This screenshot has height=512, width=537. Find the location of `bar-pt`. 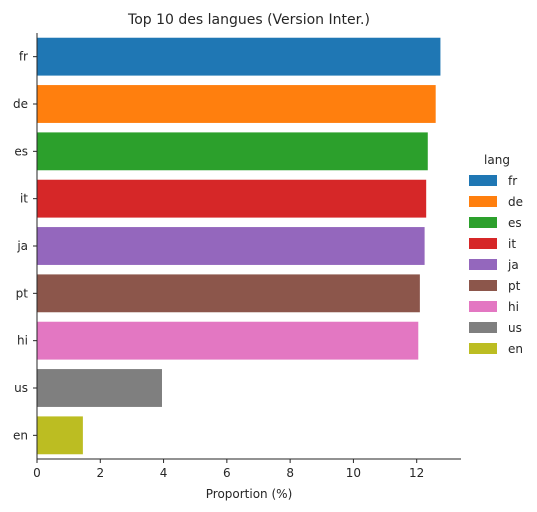

bar-pt is located at coordinates (228, 293).